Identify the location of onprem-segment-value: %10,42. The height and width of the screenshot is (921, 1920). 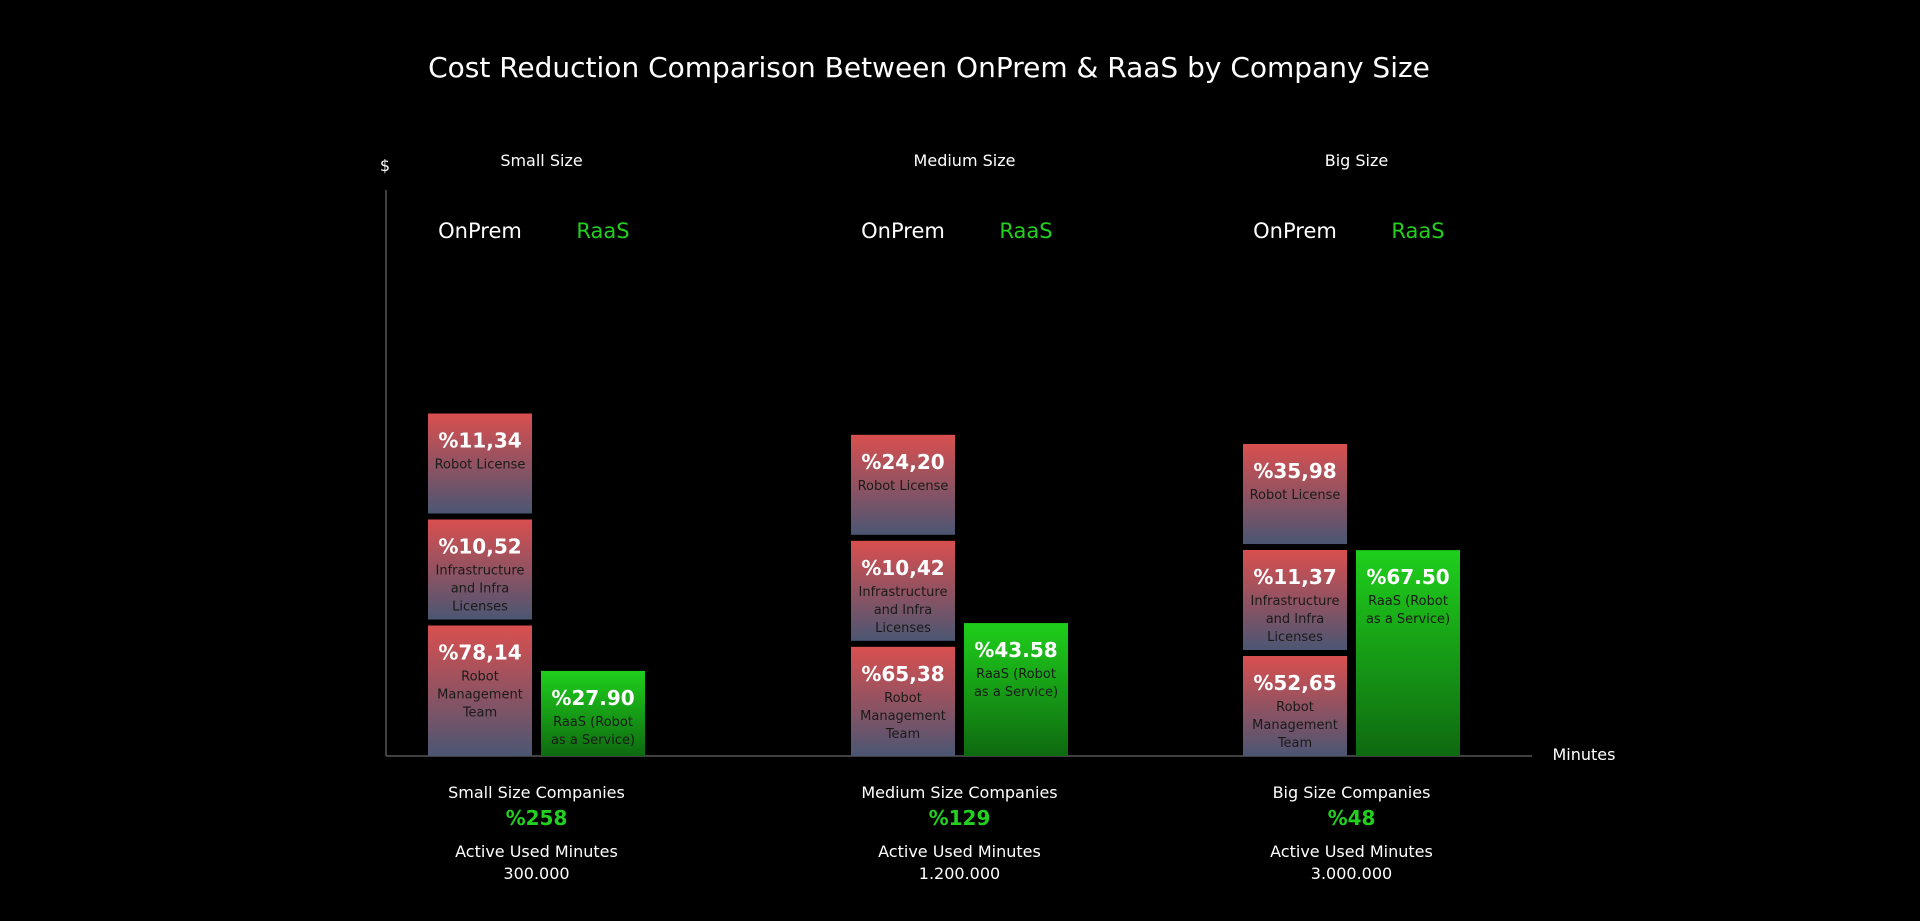
(902, 568).